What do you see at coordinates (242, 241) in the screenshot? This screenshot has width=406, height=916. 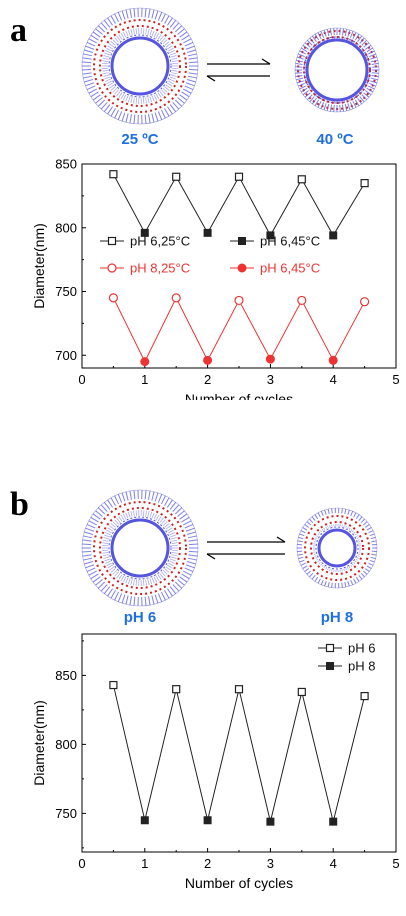 I see `legend-marker` at bounding box center [242, 241].